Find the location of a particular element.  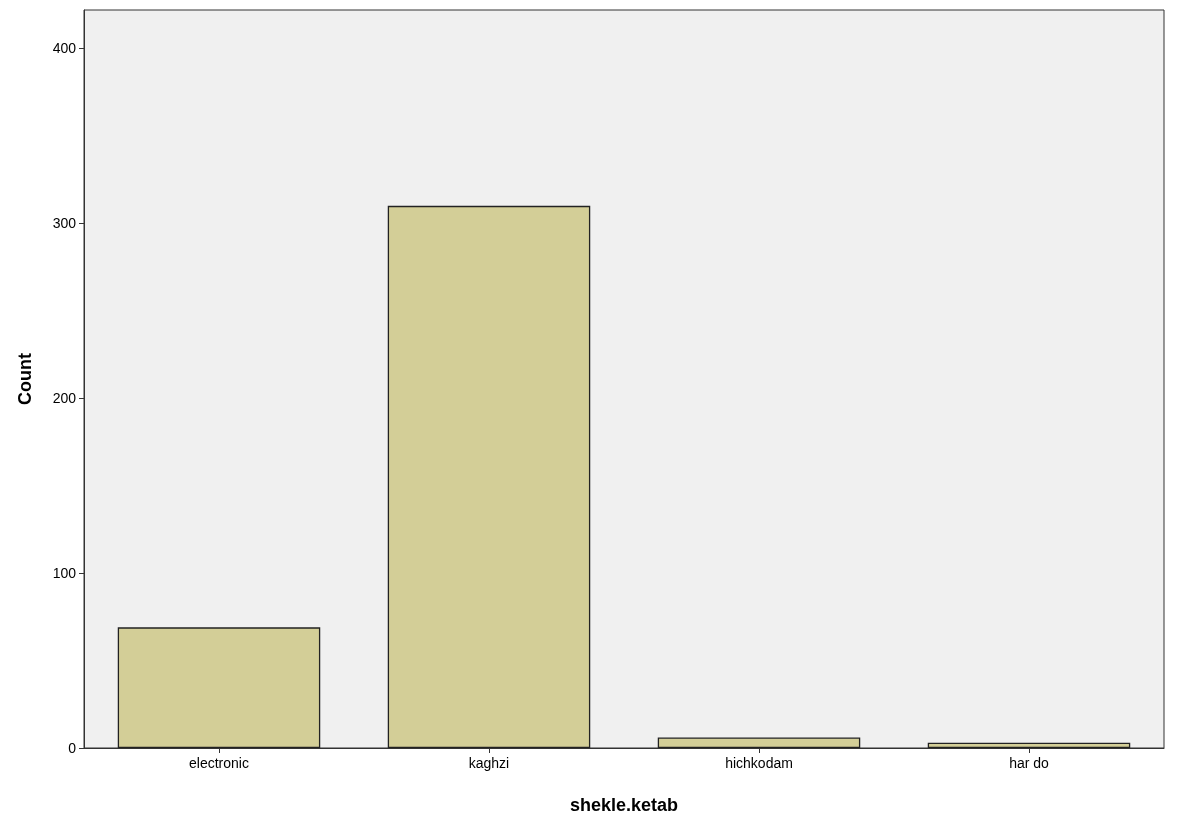

y-tick-label: 400 is located at coordinates (64, 48).